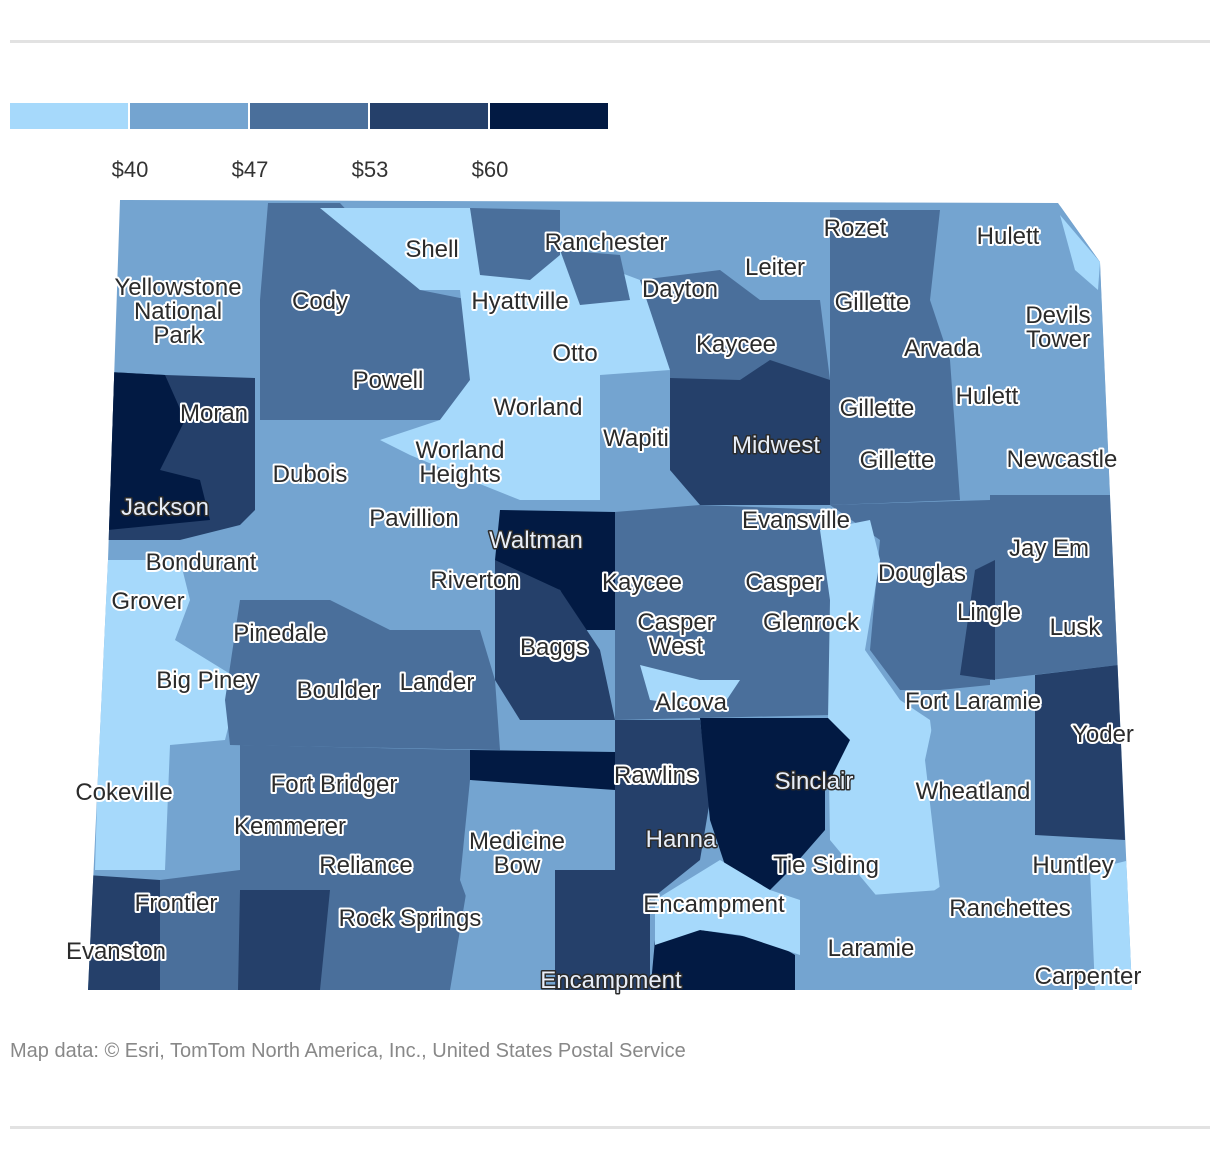 The height and width of the screenshot is (1160, 1220). What do you see at coordinates (722, 960) in the screenshot?
I see `region-encampment-dark` at bounding box center [722, 960].